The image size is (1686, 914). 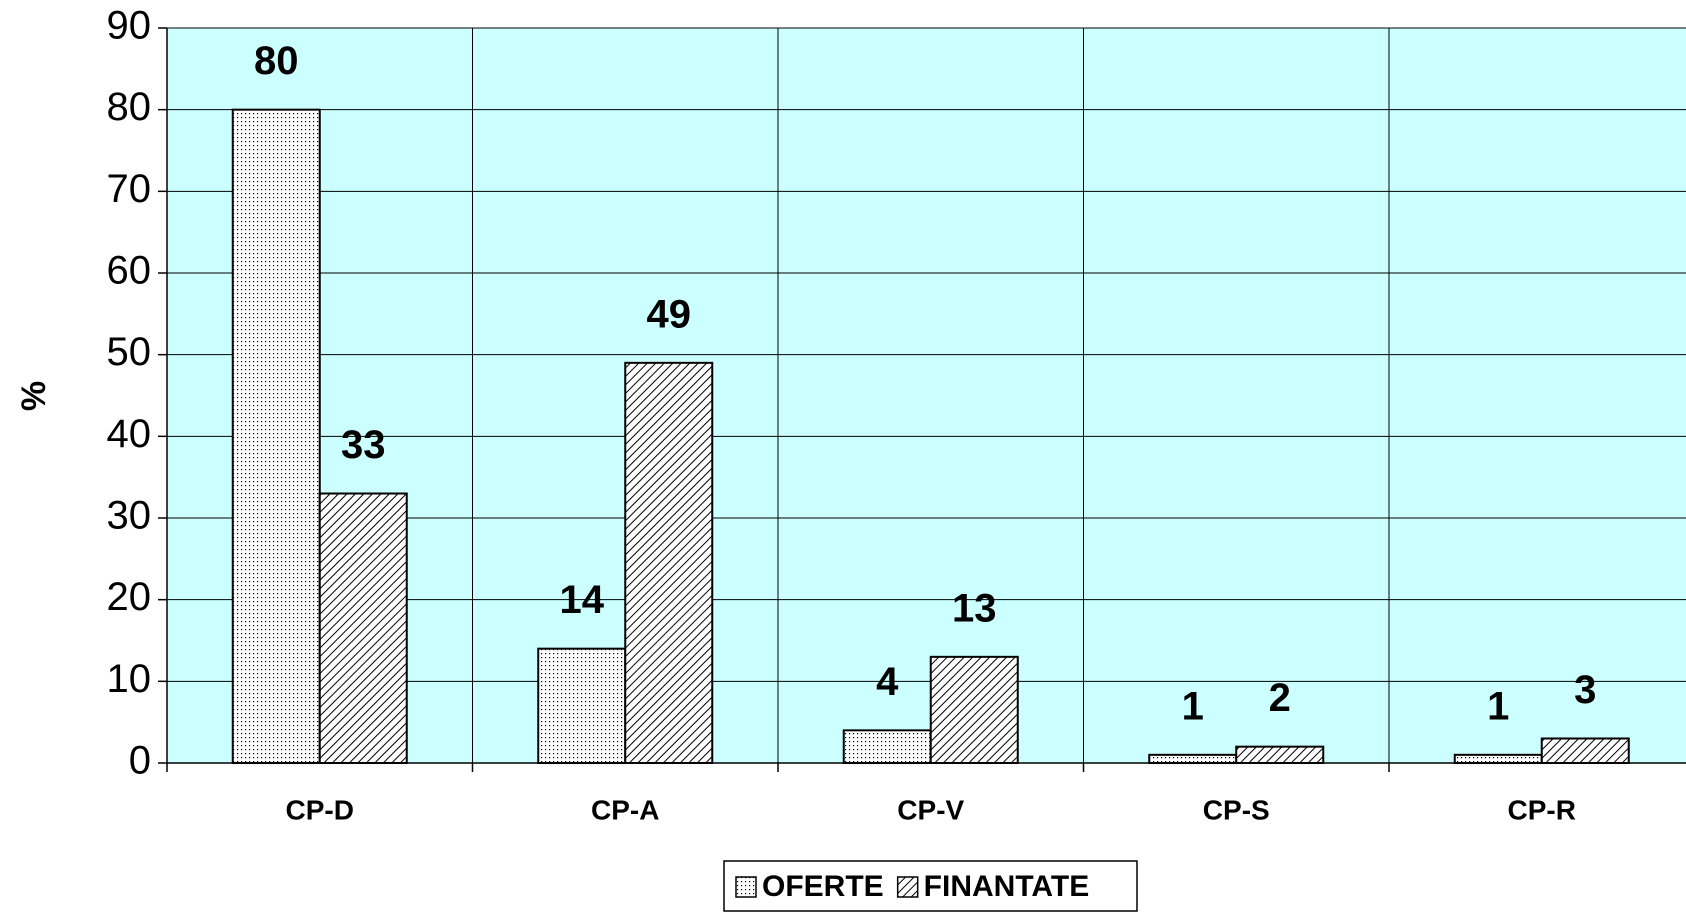 What do you see at coordinates (823, 886) in the screenshot?
I see `legend-label: OFERTE` at bounding box center [823, 886].